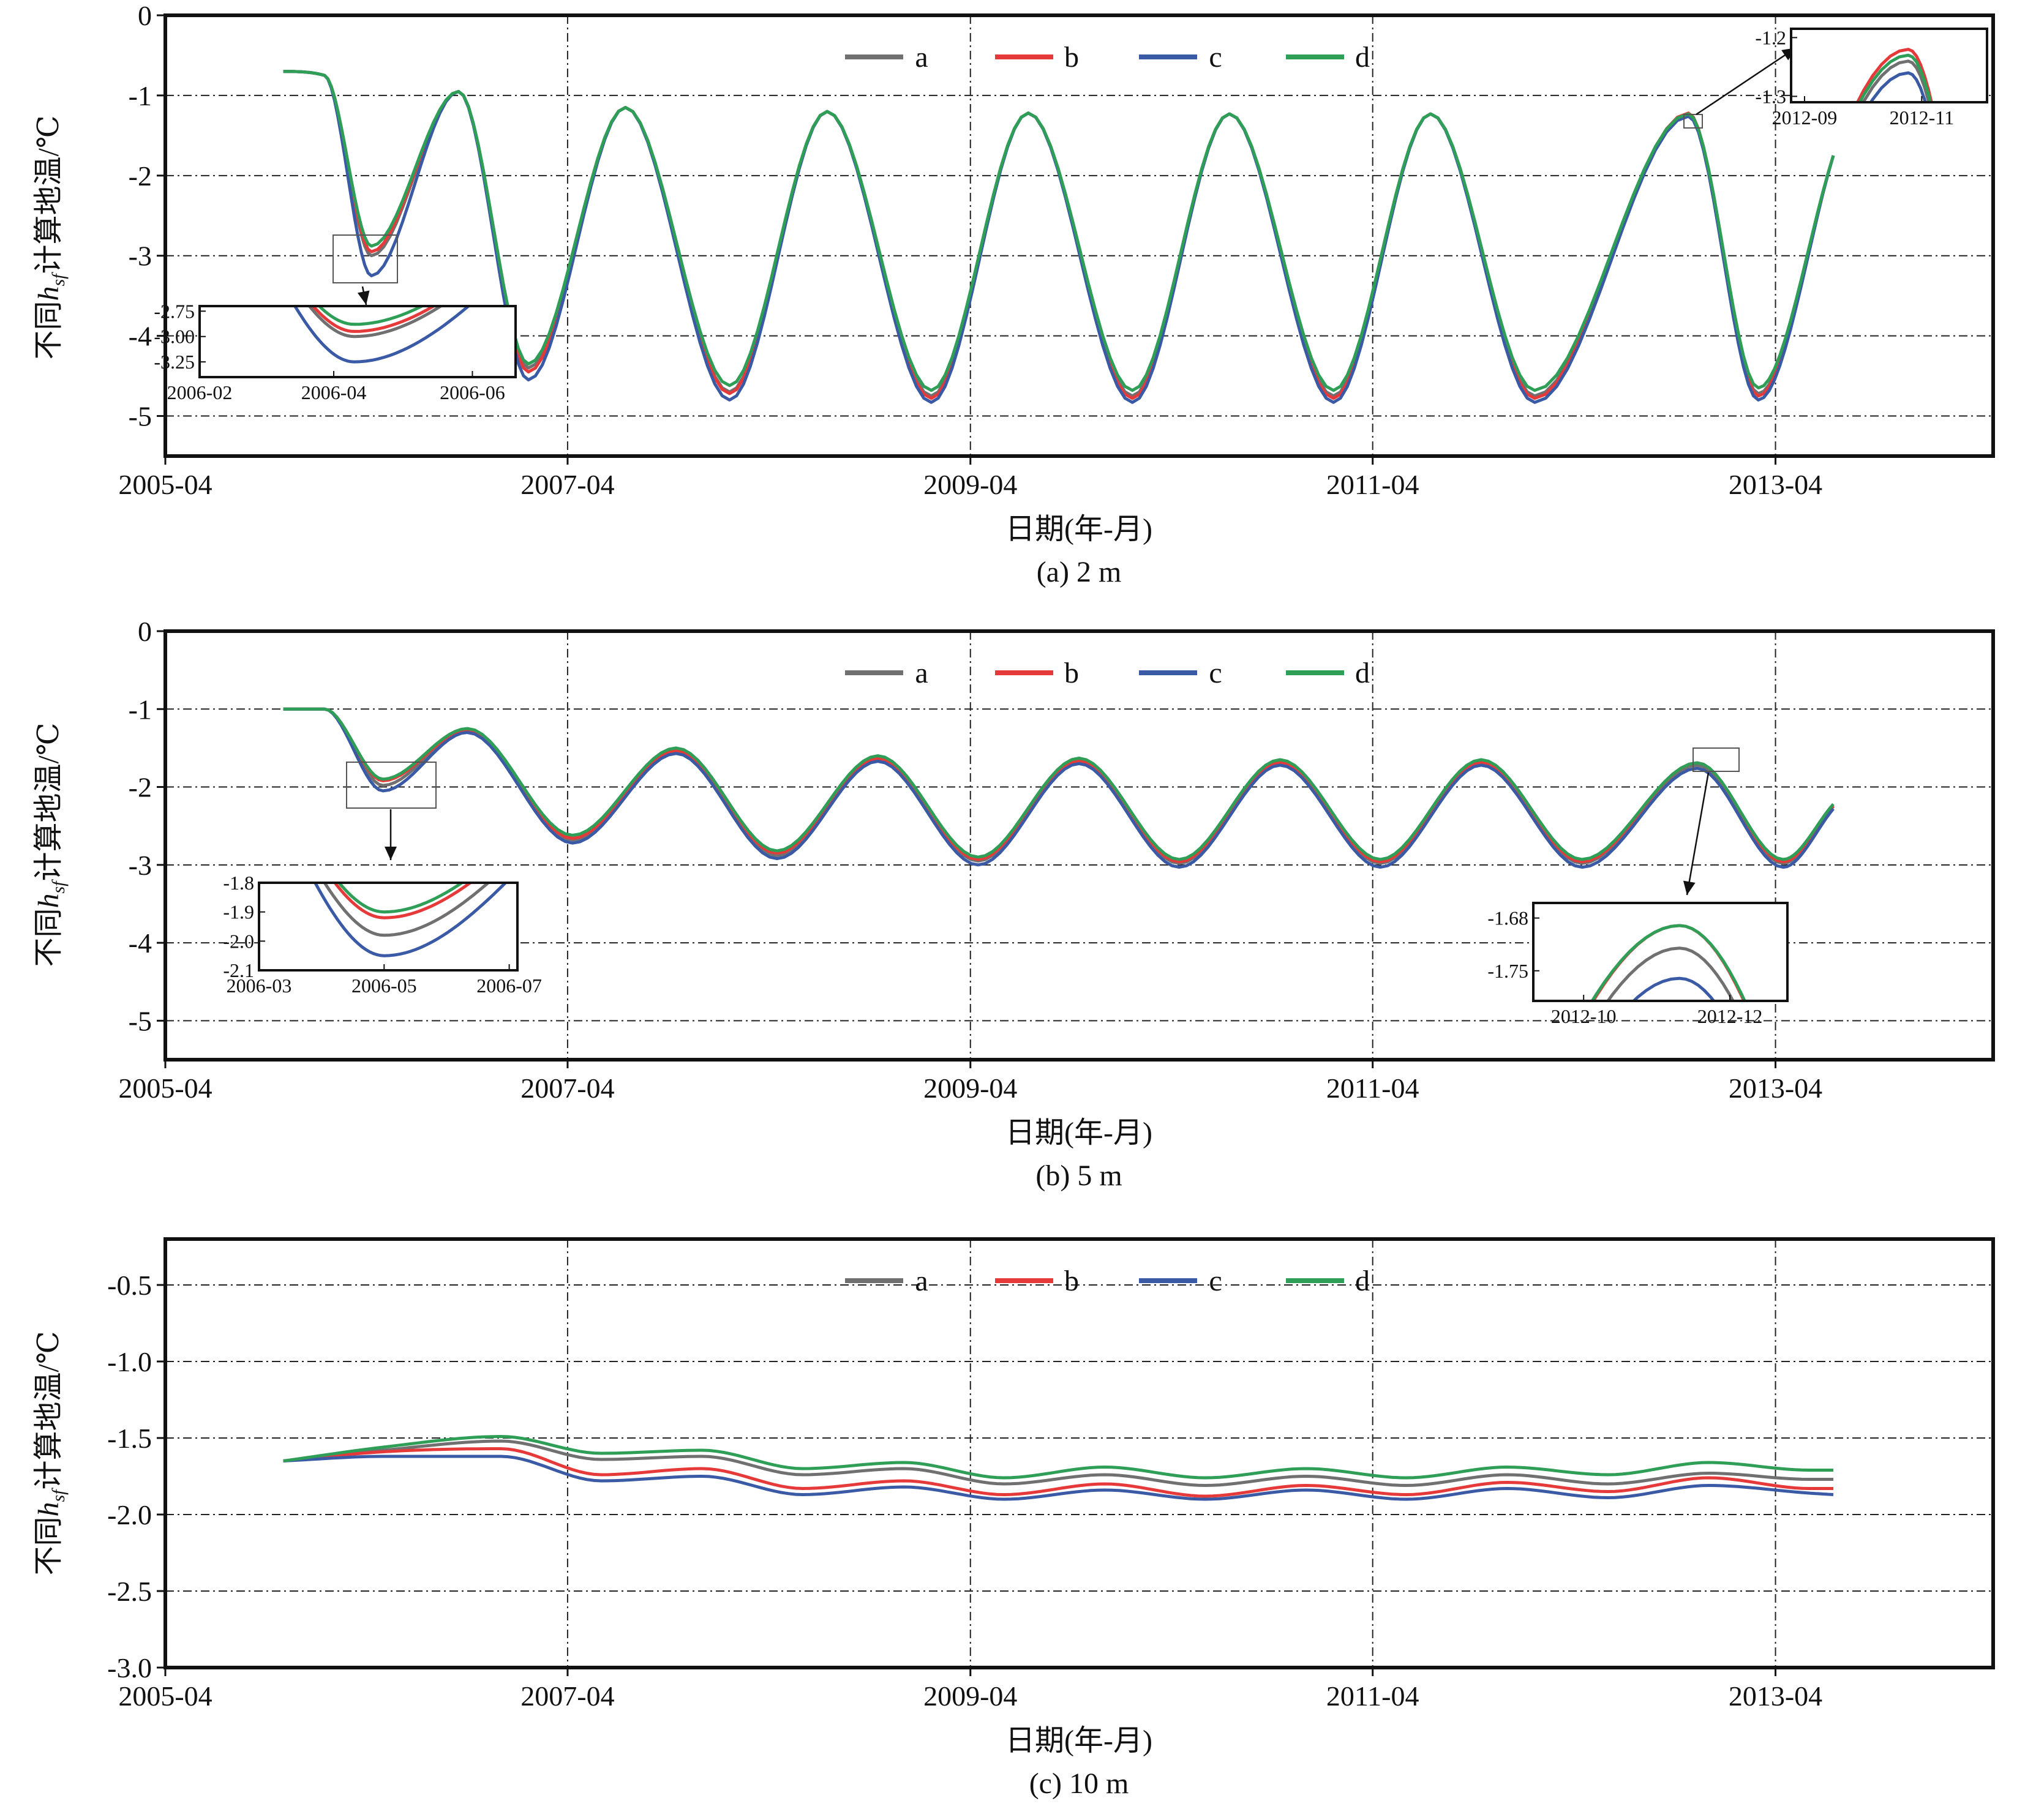 The image size is (2025, 1820). Describe the element at coordinates (1638, 887) in the screenshot. I see `inset: -1.68 -1.75 2012-10 2012-12` at that location.